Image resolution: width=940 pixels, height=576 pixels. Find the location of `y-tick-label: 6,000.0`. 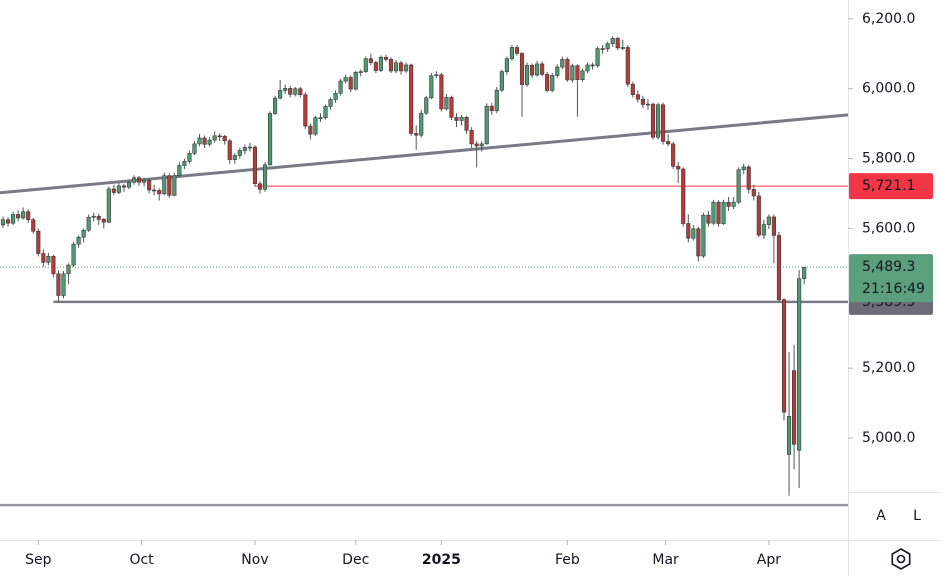

y-tick-label: 6,000.0 is located at coordinates (888, 89).